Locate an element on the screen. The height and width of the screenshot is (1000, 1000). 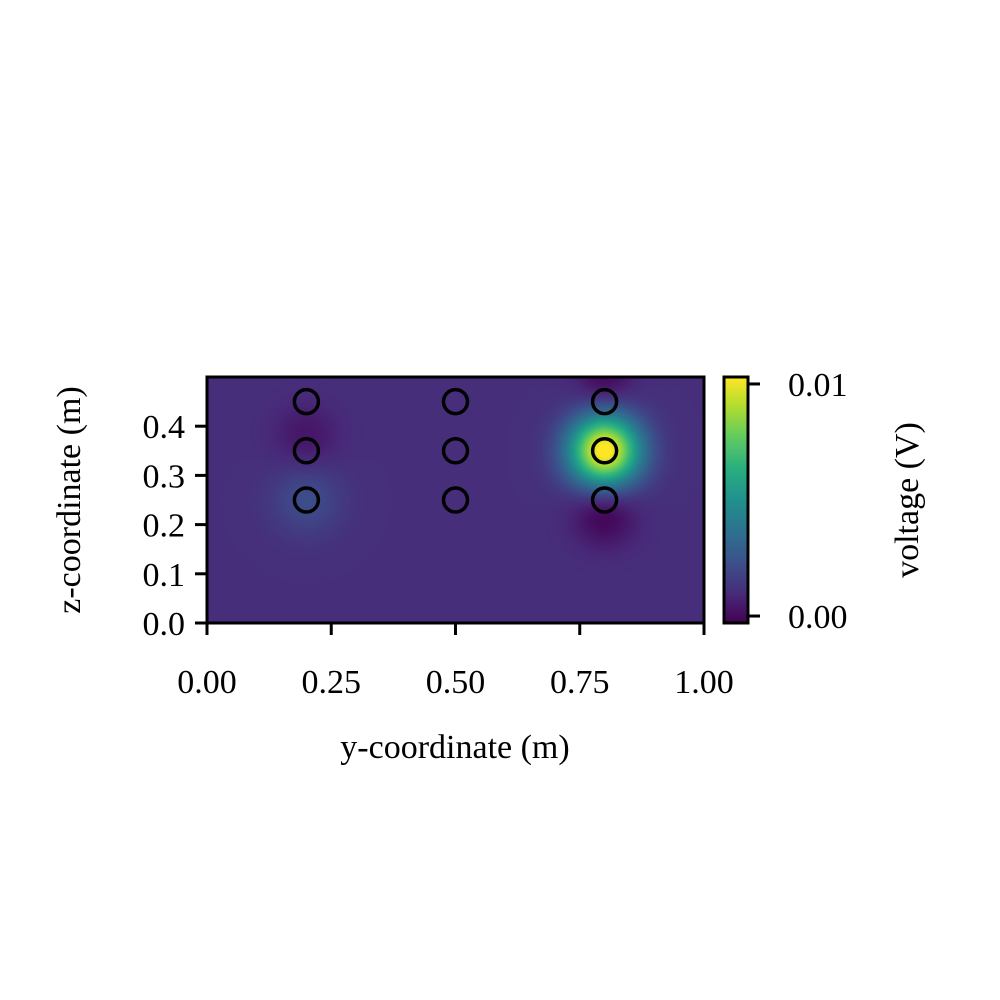
colorbar: 0.00 0.01 voltage (V) is located at coordinates (824, 501).